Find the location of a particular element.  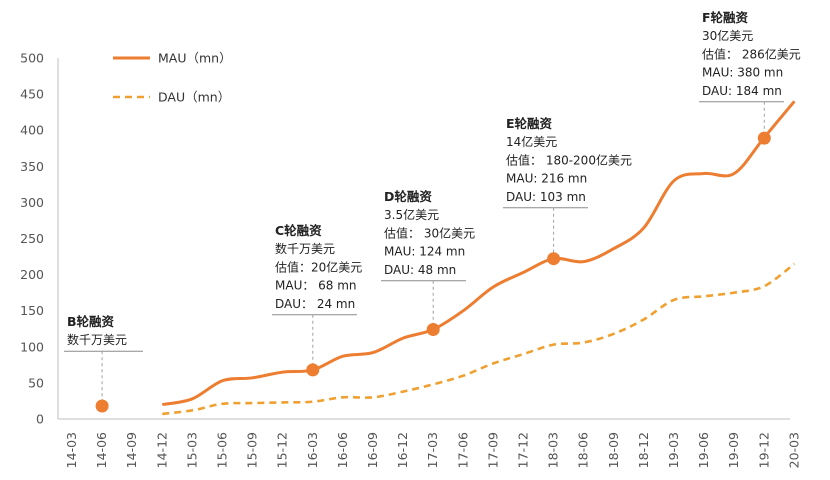

y-tick-label: 150 is located at coordinates (32, 310).